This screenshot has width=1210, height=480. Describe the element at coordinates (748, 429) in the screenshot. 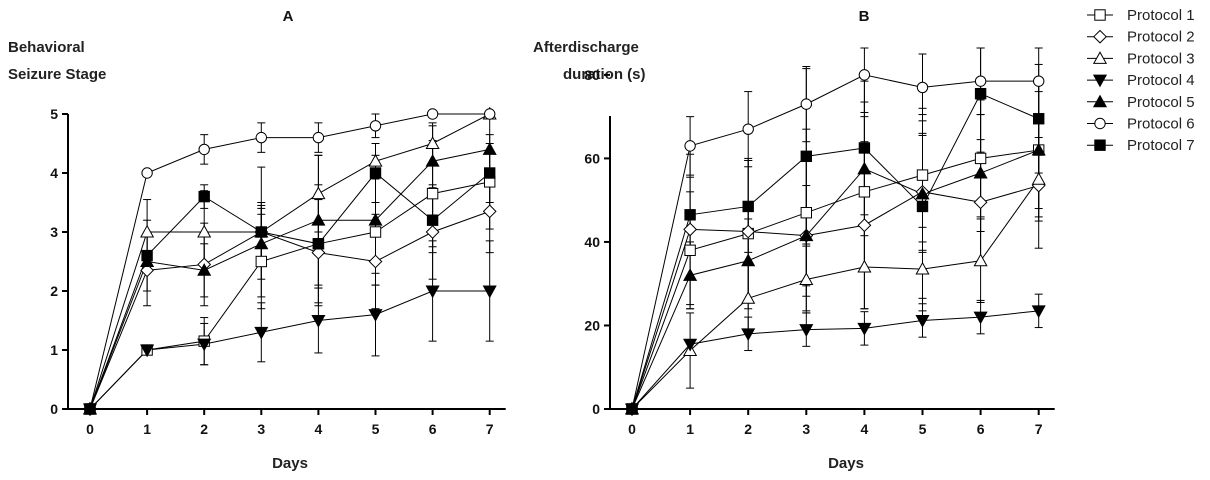

I see `panel-b-x-tick-label: 2` at that location.